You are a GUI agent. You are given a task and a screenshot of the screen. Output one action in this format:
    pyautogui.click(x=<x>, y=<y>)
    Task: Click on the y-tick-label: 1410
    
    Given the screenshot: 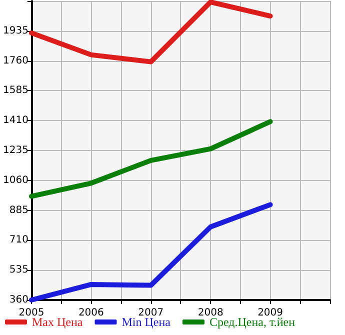 What is the action you would take?
    pyautogui.click(x=15, y=120)
    